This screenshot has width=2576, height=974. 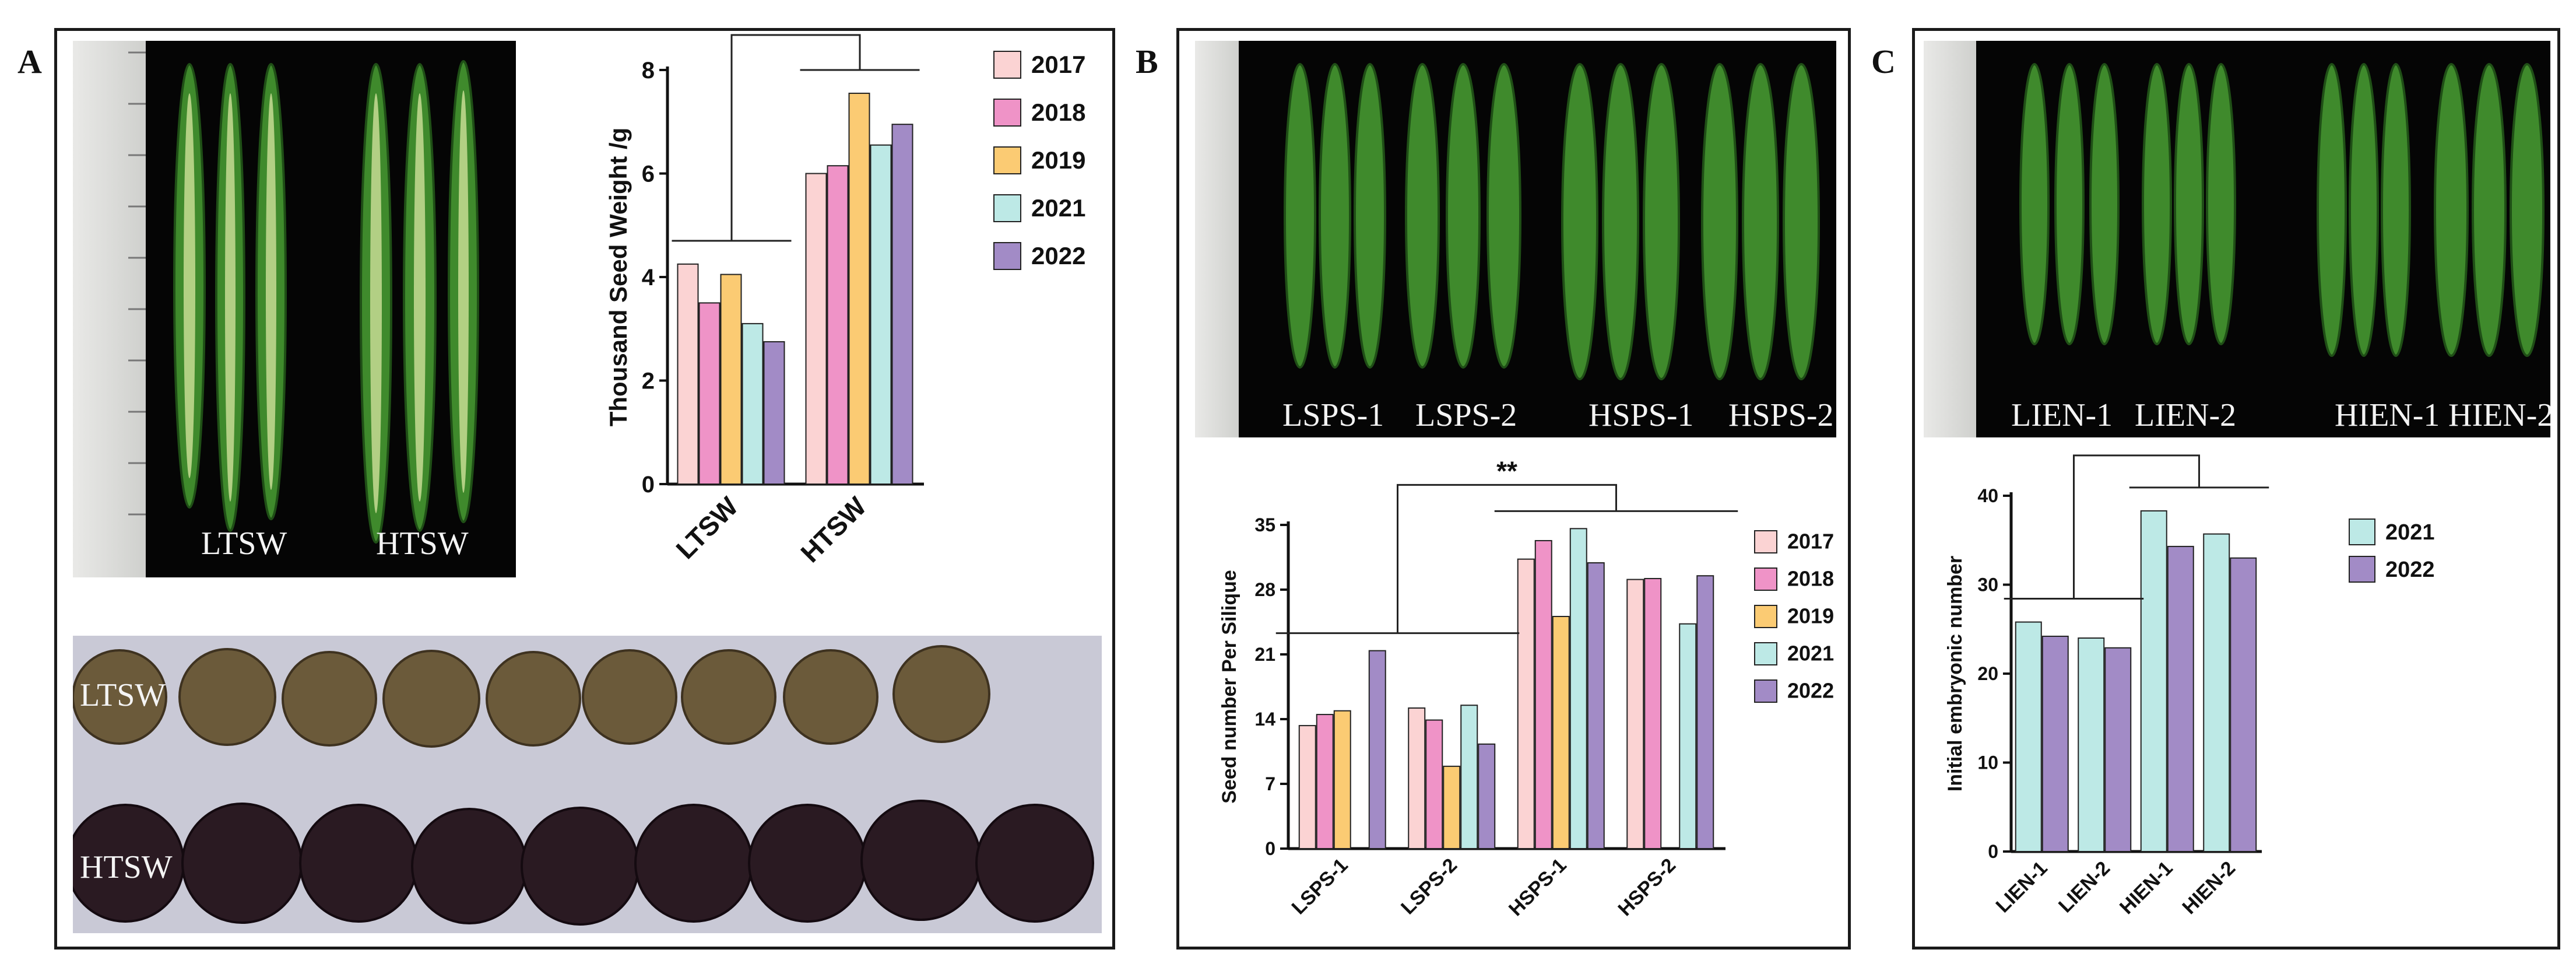 I want to click on x-tick-label-lsps-1: LSPS-1, so click(x=1320, y=886).